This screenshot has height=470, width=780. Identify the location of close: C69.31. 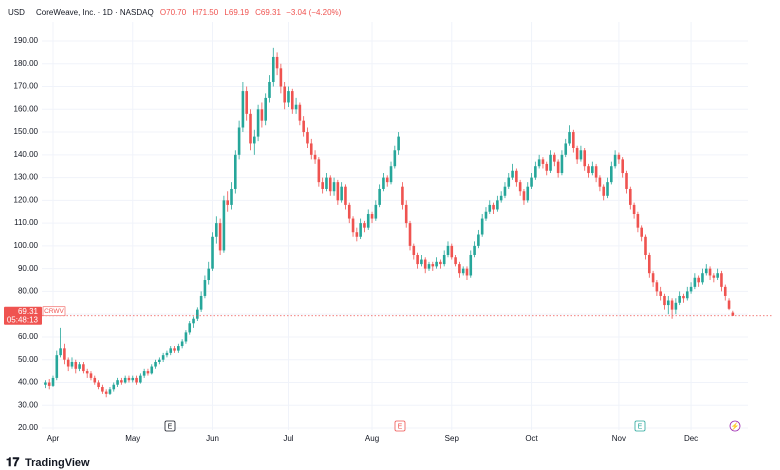
(268, 12).